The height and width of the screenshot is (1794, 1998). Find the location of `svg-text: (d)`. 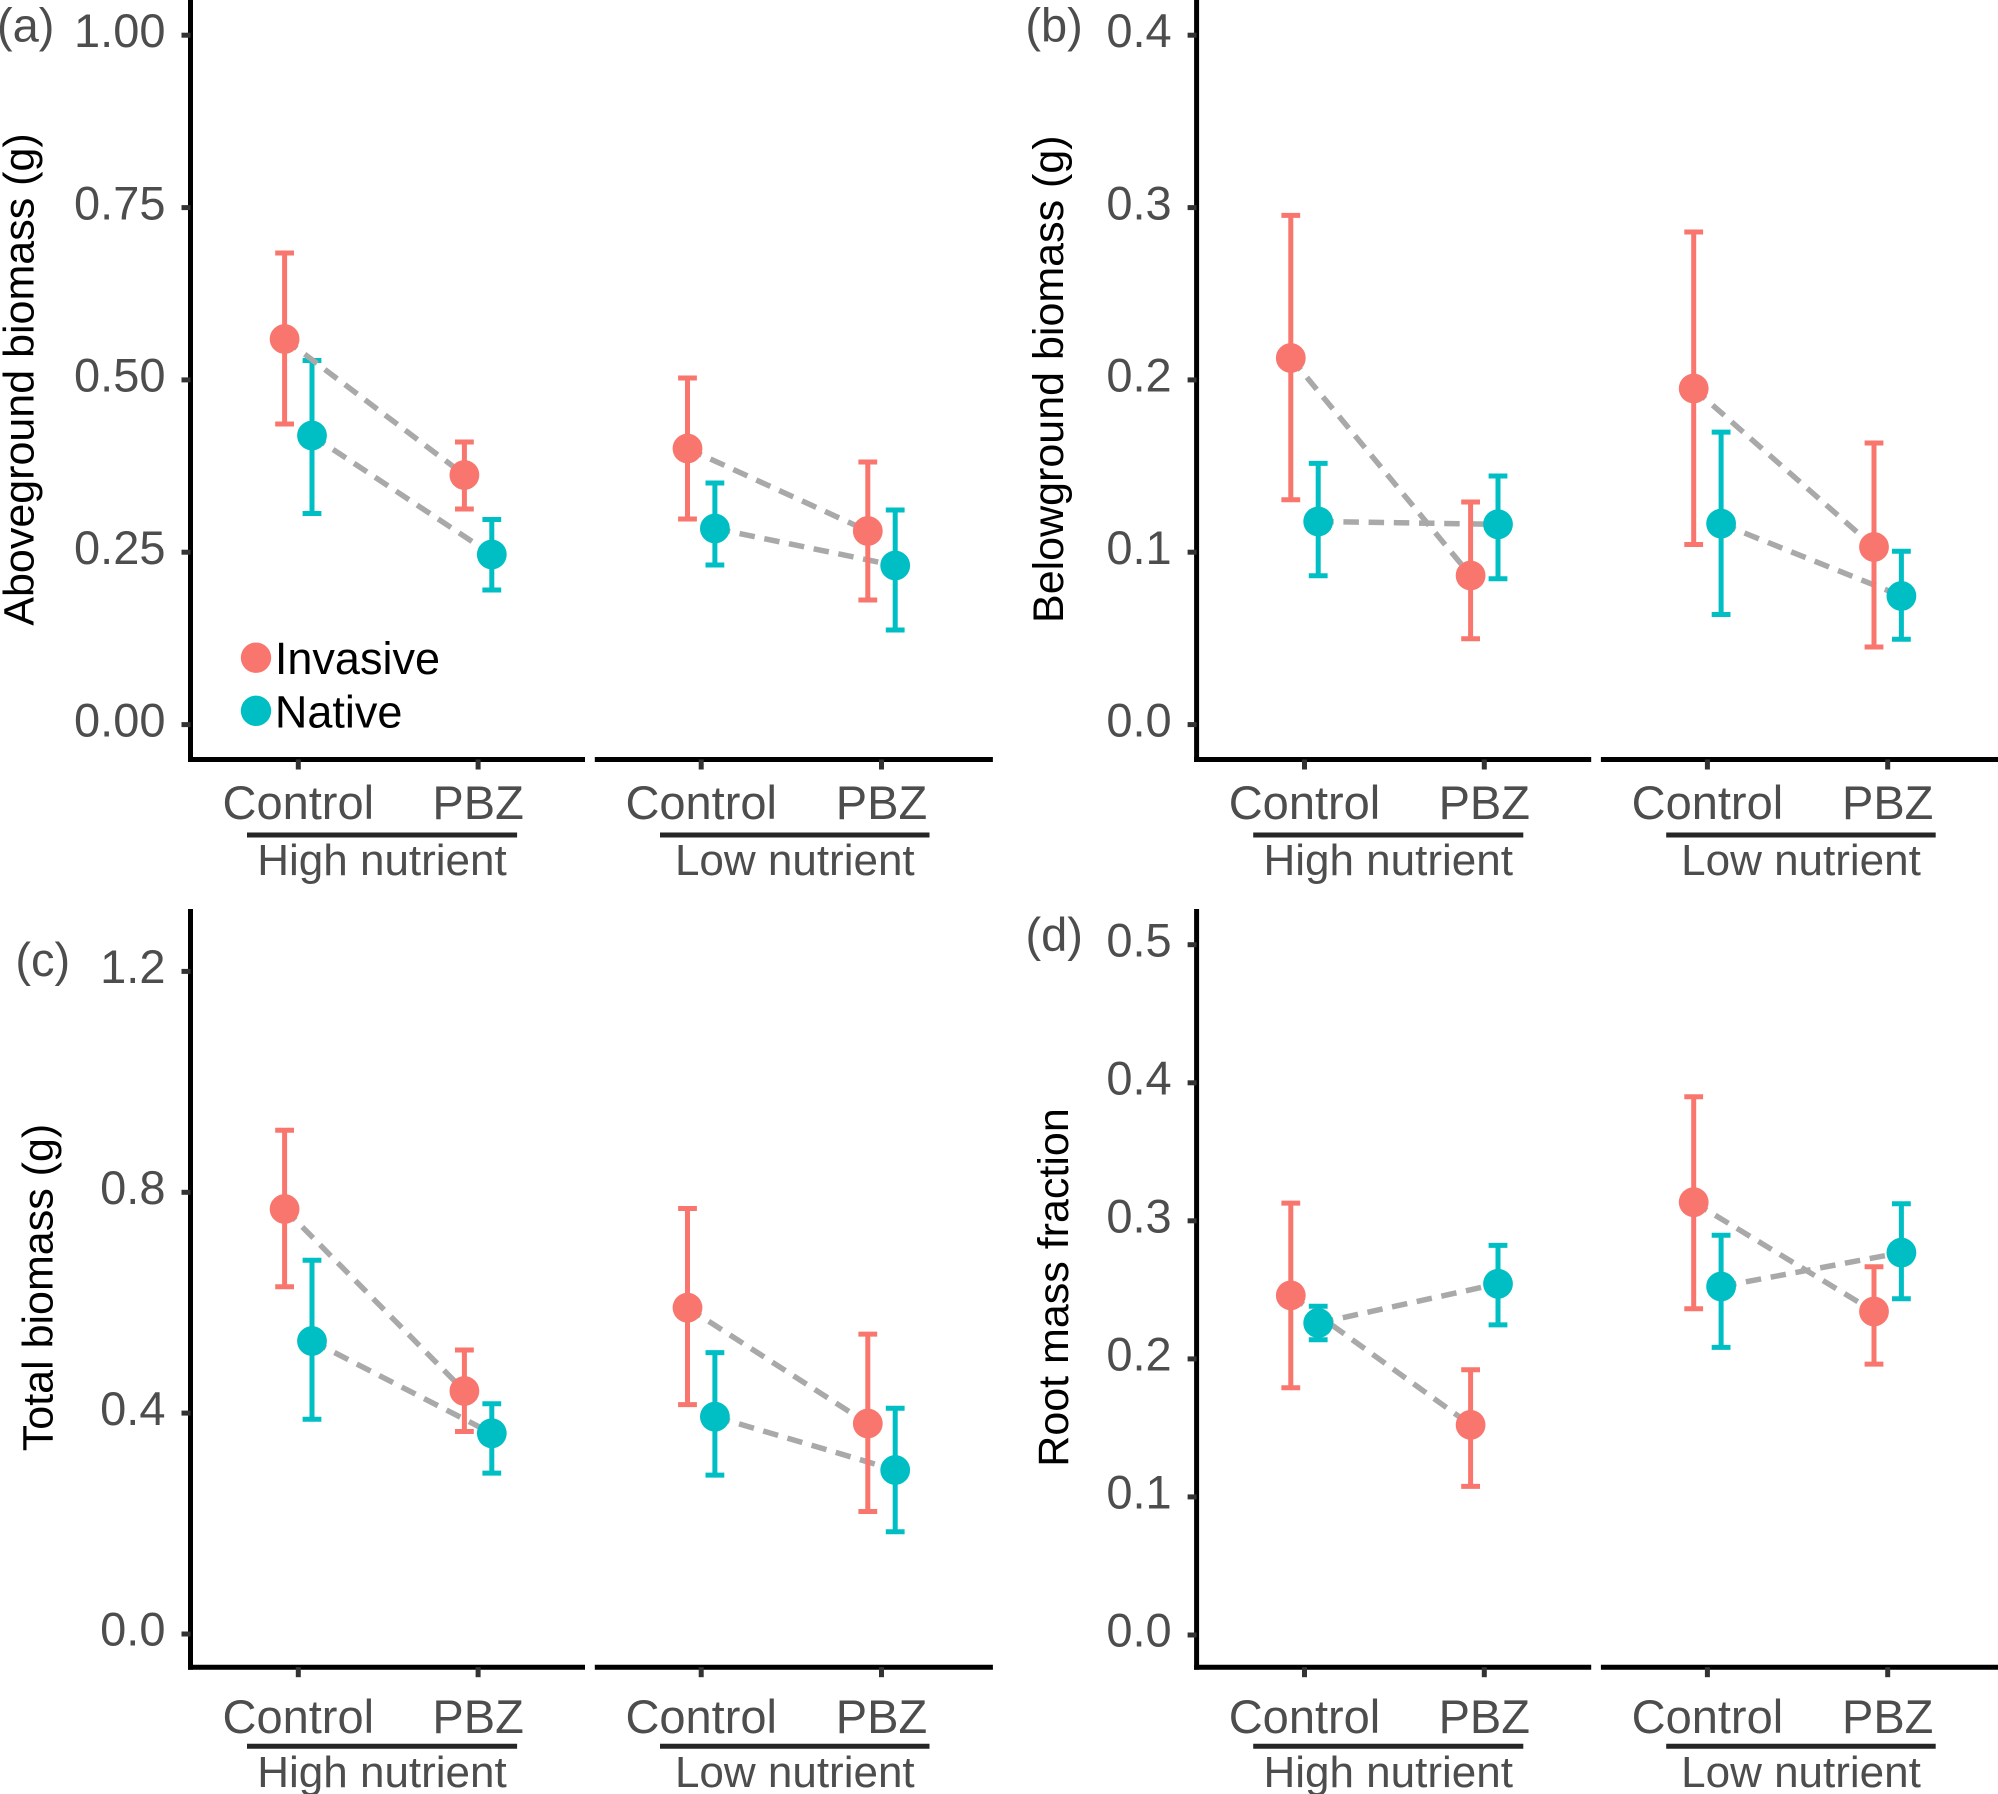

svg-text: (d) is located at coordinates (1054, 934).